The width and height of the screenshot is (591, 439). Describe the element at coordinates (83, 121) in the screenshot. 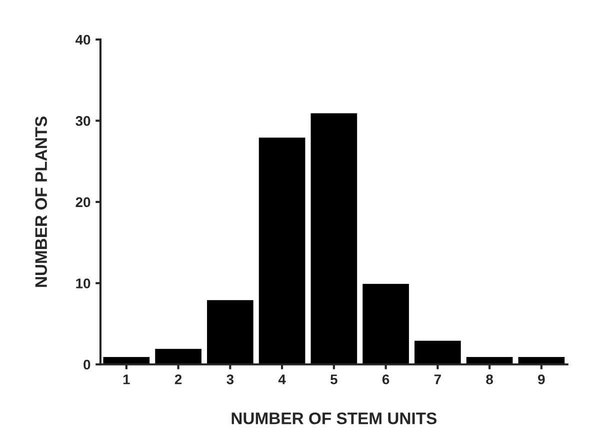

I see `y-tick-label: 30` at that location.